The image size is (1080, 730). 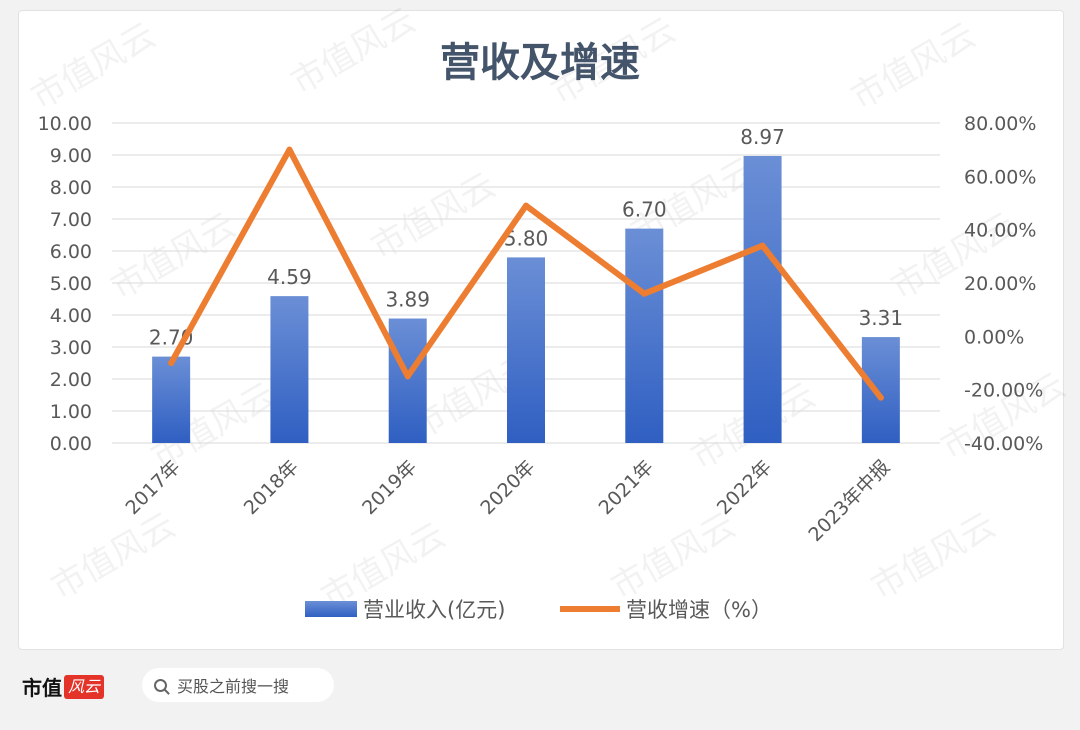 I want to click on right-tick-label: 40.00%, so click(x=1000, y=231).